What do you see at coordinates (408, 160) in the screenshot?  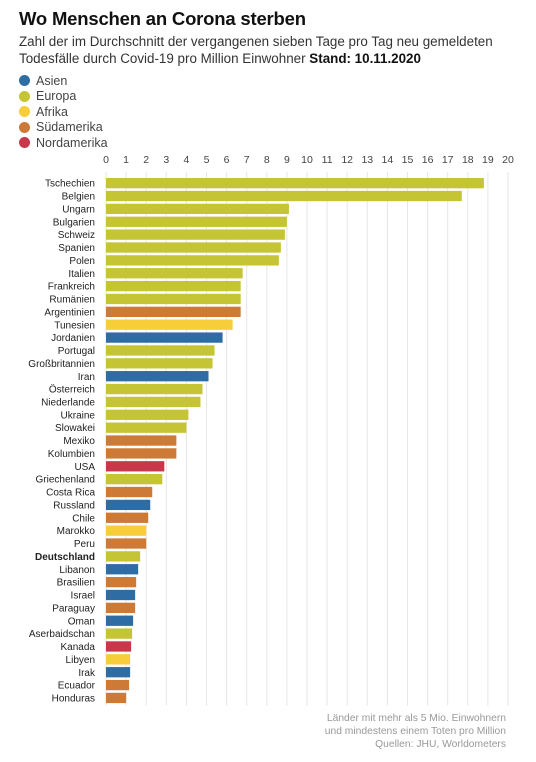 I see `x-tick-label: 15` at bounding box center [408, 160].